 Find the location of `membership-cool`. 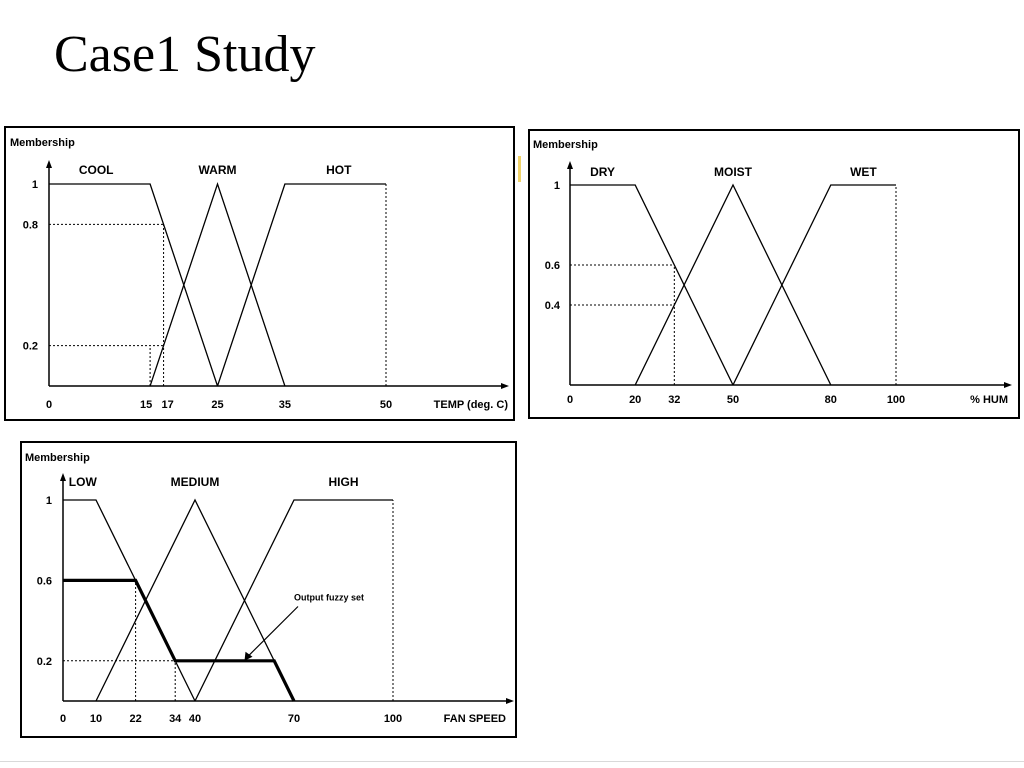

membership-cool is located at coordinates (134, 285).